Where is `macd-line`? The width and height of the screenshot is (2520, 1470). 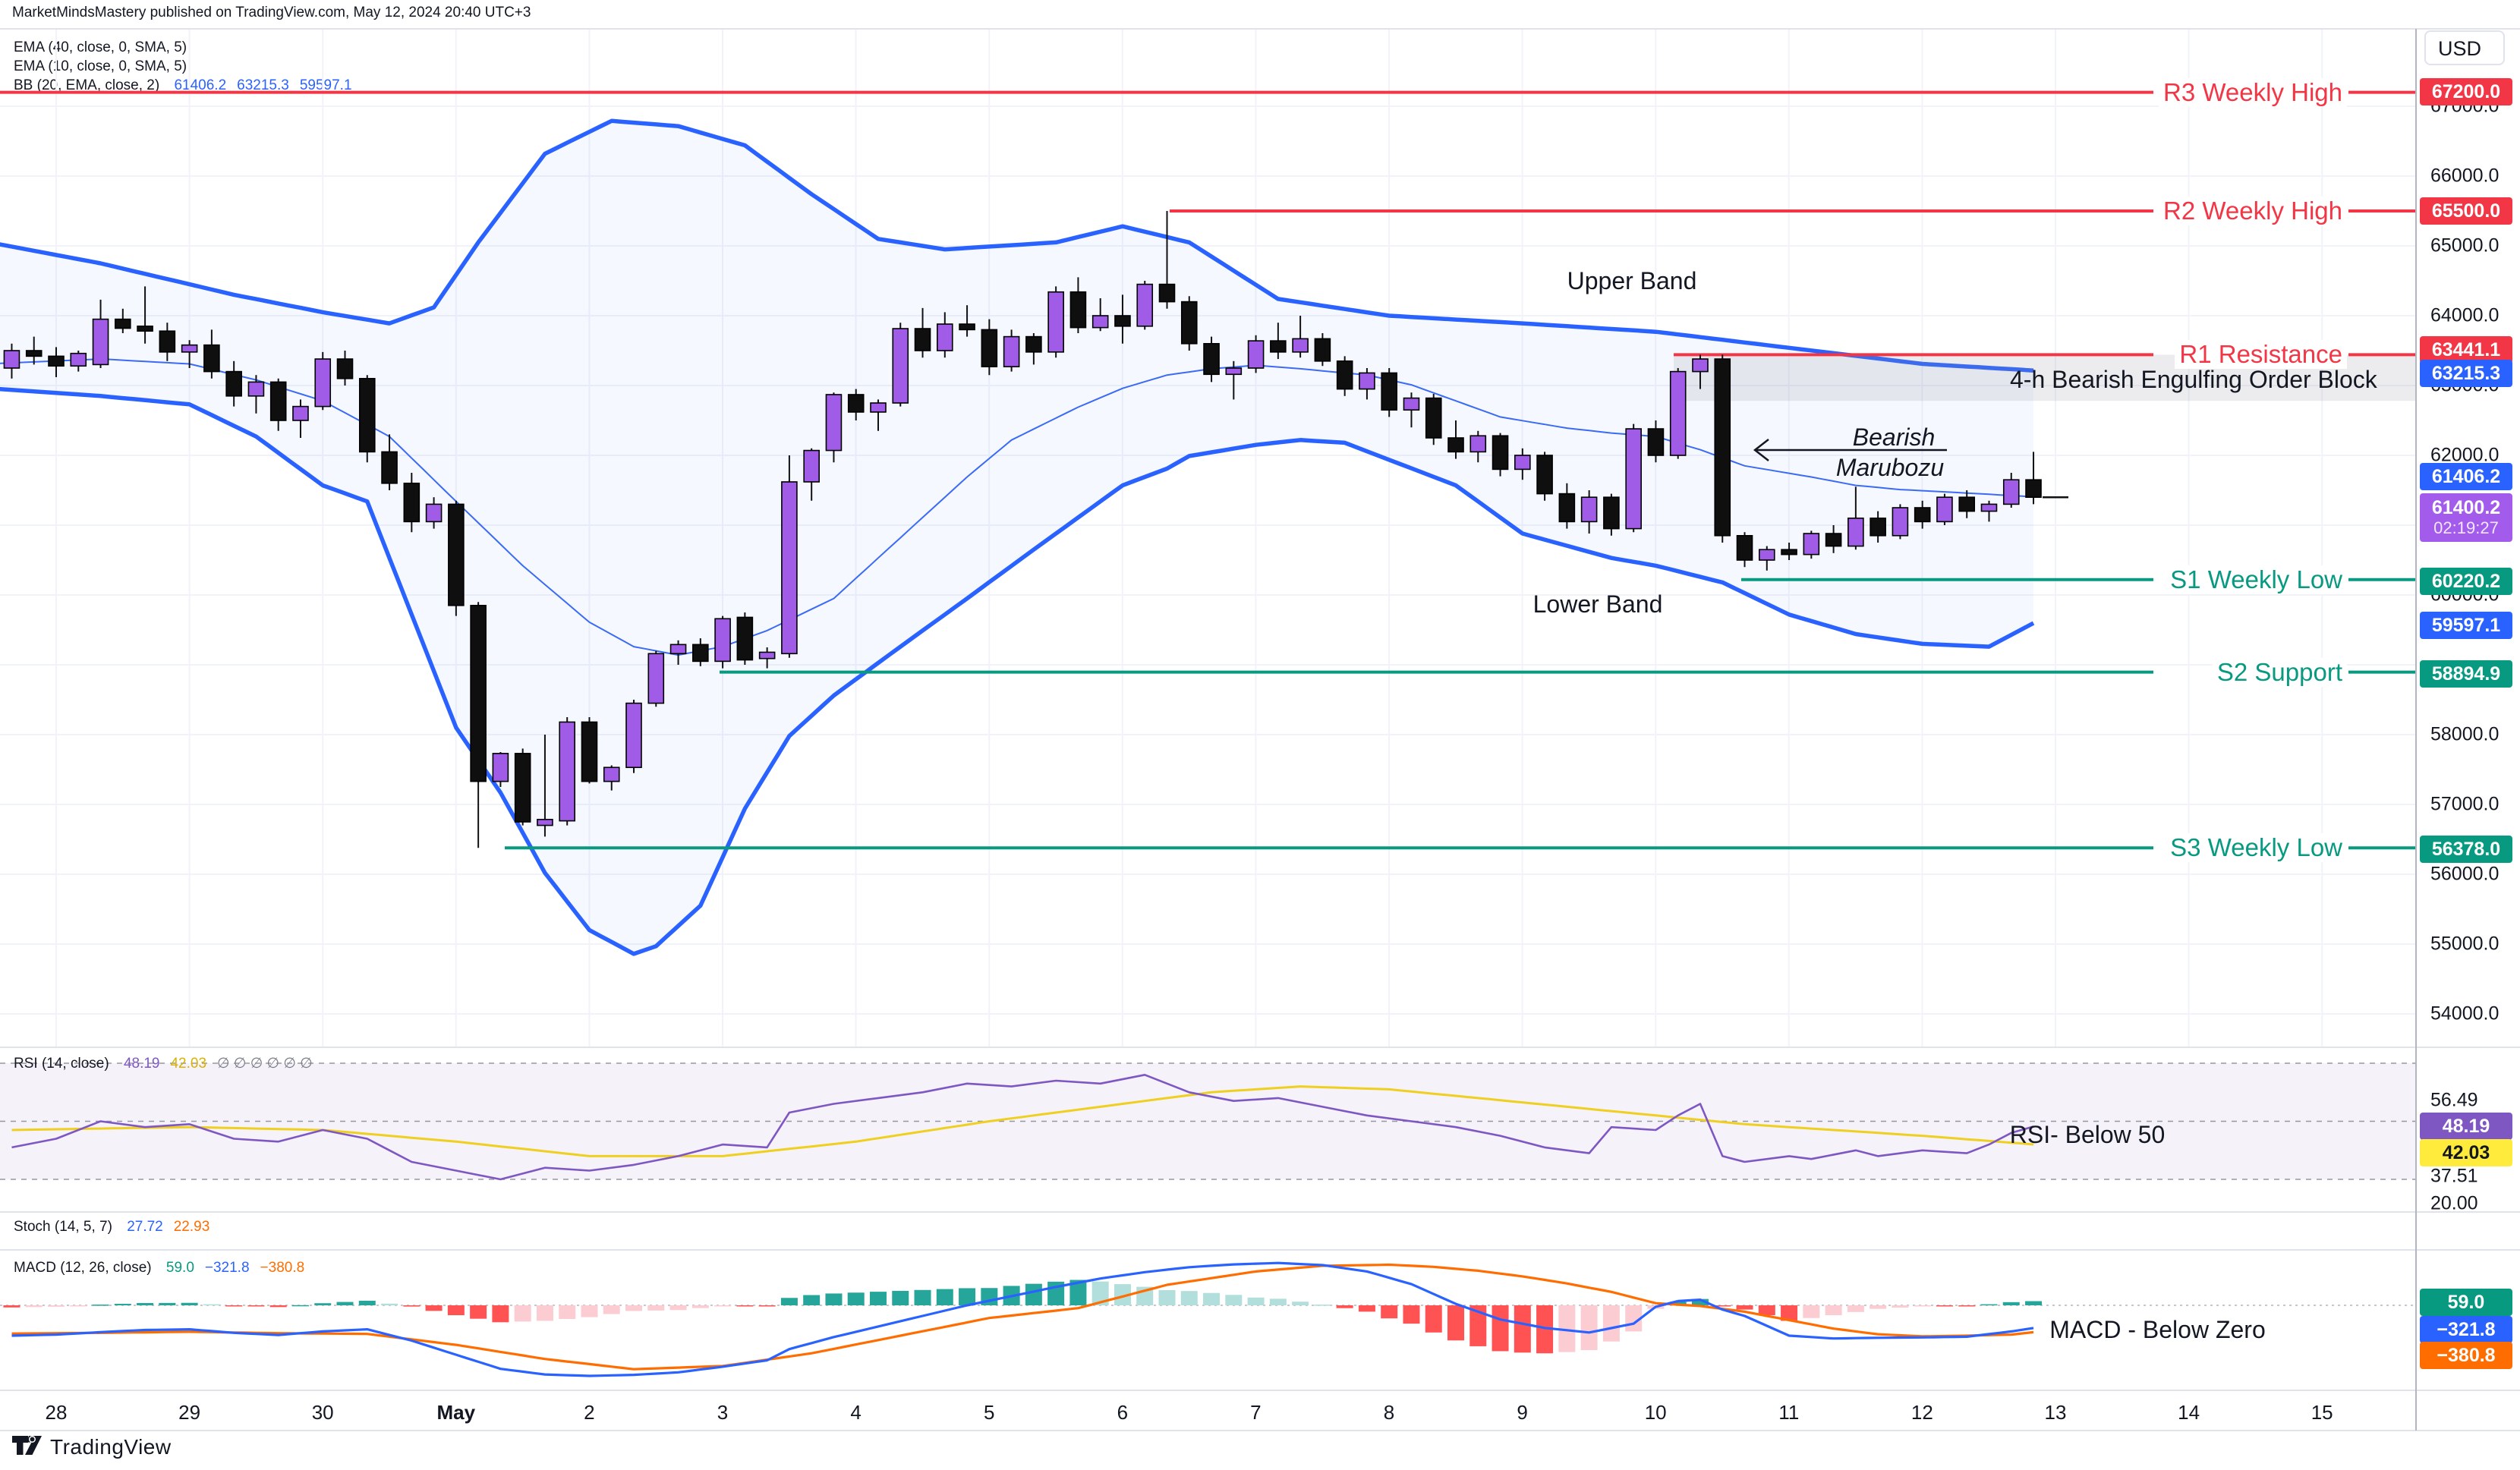
macd-line is located at coordinates (1023, 1319).